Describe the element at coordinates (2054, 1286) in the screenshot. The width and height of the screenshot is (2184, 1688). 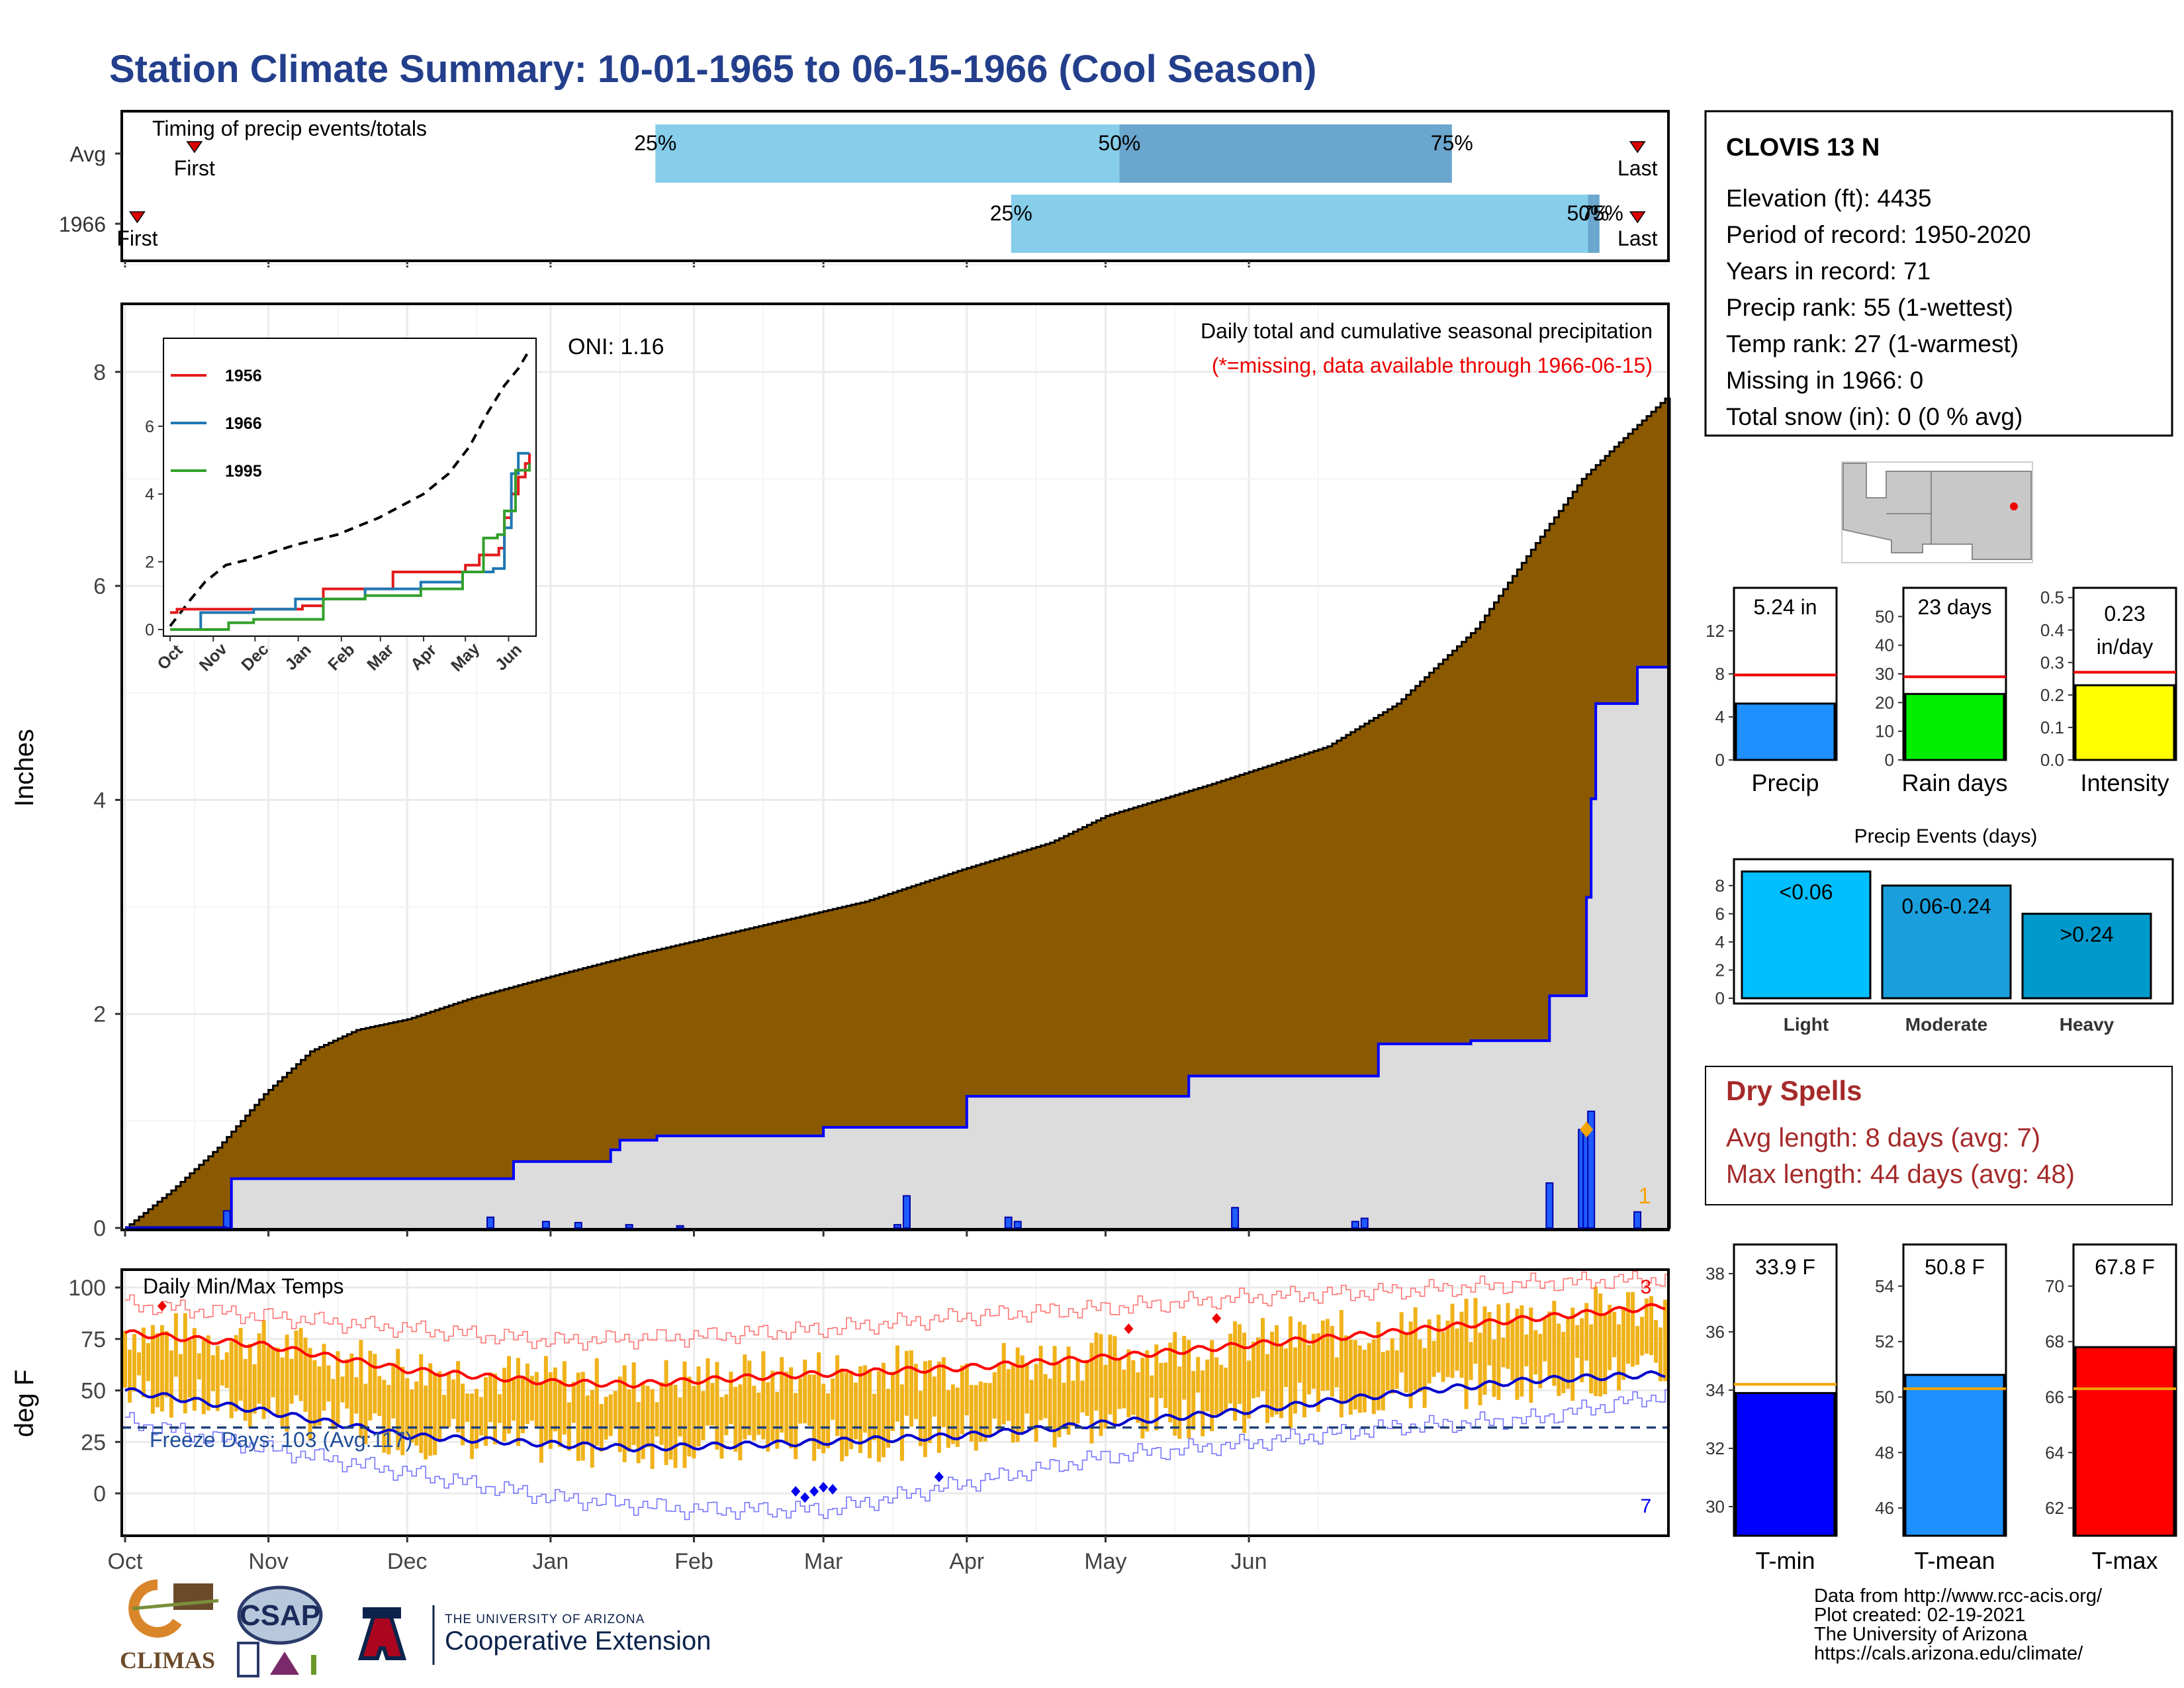
I see `temp-summary-y-tick: 70` at that location.